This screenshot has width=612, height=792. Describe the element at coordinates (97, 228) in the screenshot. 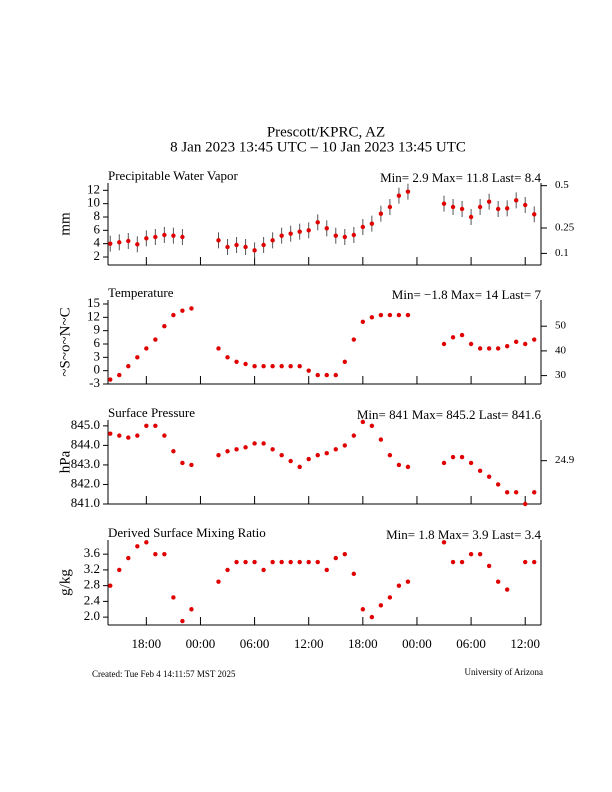

I see `y-tick-label: 6` at that location.